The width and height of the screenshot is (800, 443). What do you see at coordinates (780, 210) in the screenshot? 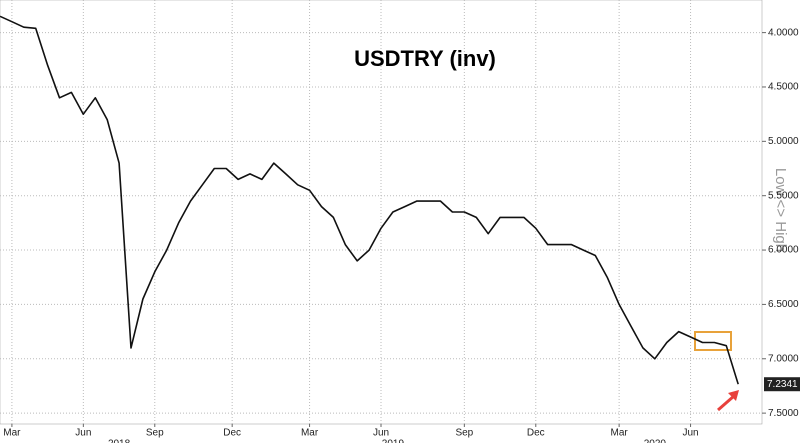
I see `y-axis-label: Low <> High` at bounding box center [780, 210].